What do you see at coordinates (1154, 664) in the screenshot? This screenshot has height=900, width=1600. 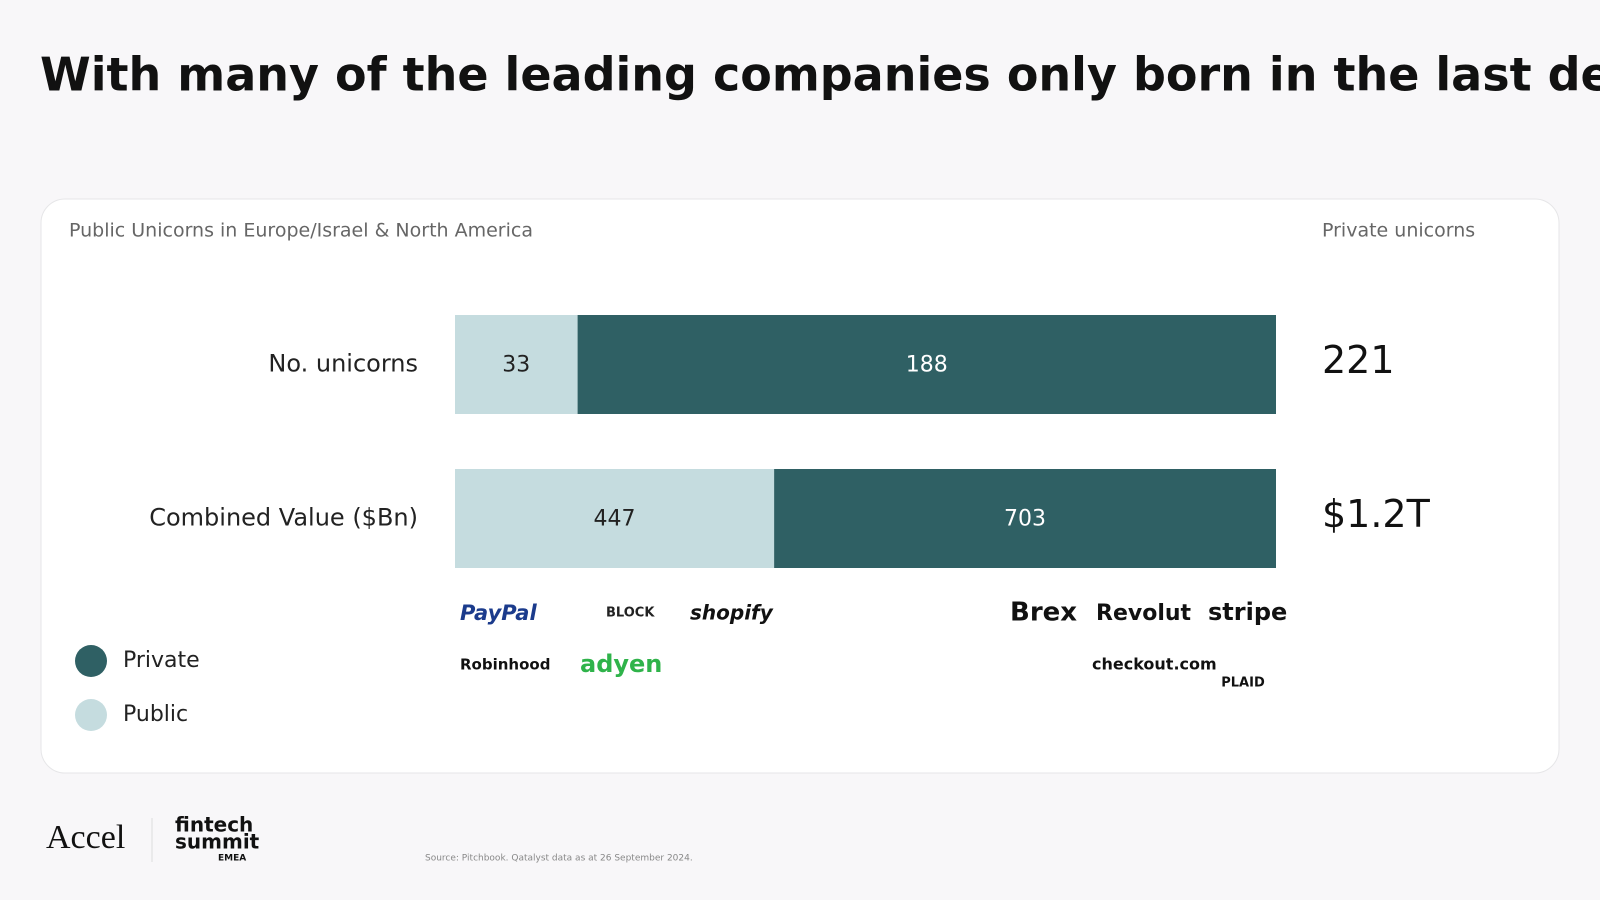 I see `logo: checkout.com` at bounding box center [1154, 664].